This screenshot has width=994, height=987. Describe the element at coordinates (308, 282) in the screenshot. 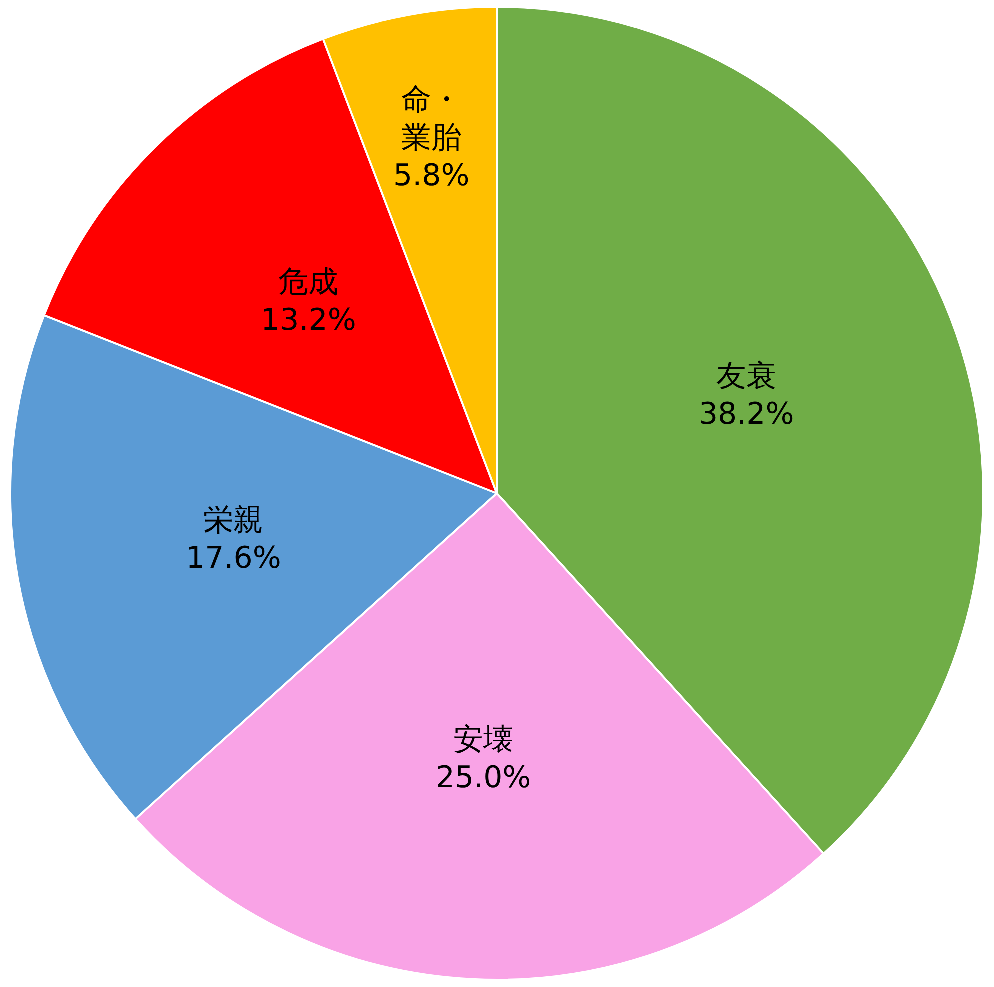

I see `slice-label: 危成` at that location.